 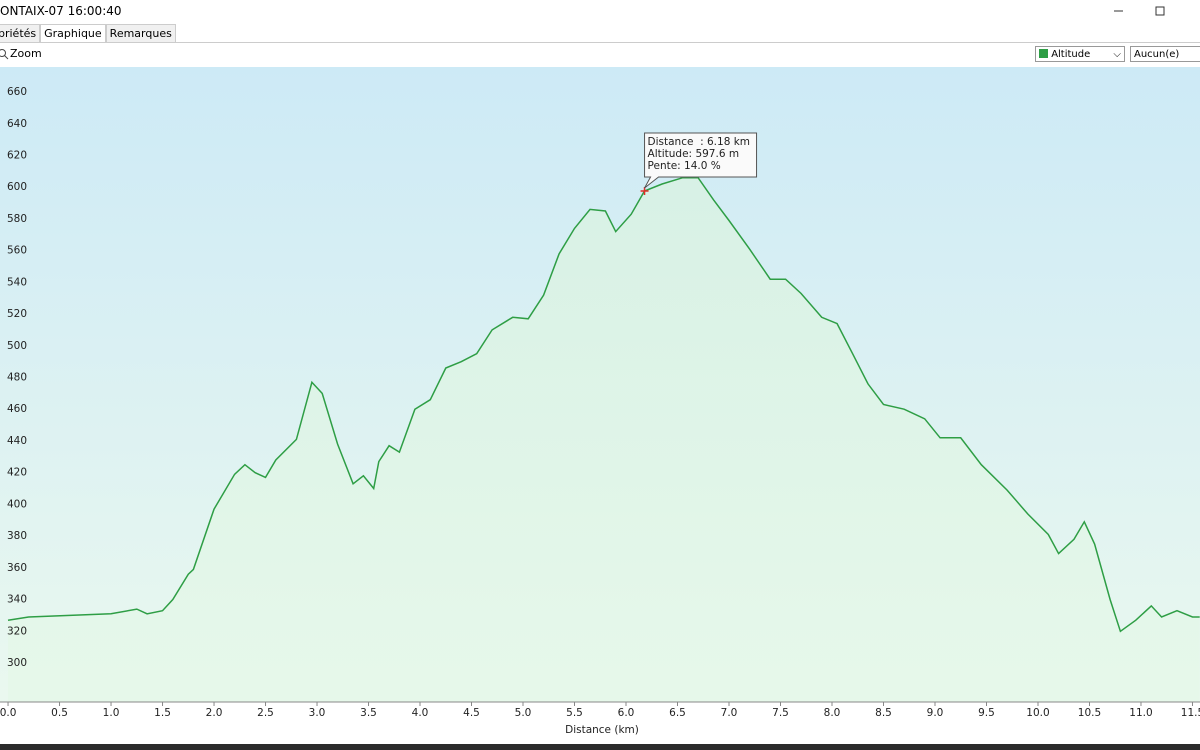 What do you see at coordinates (523, 713) in the screenshot?
I see `x-tick-label: 5.0` at bounding box center [523, 713].